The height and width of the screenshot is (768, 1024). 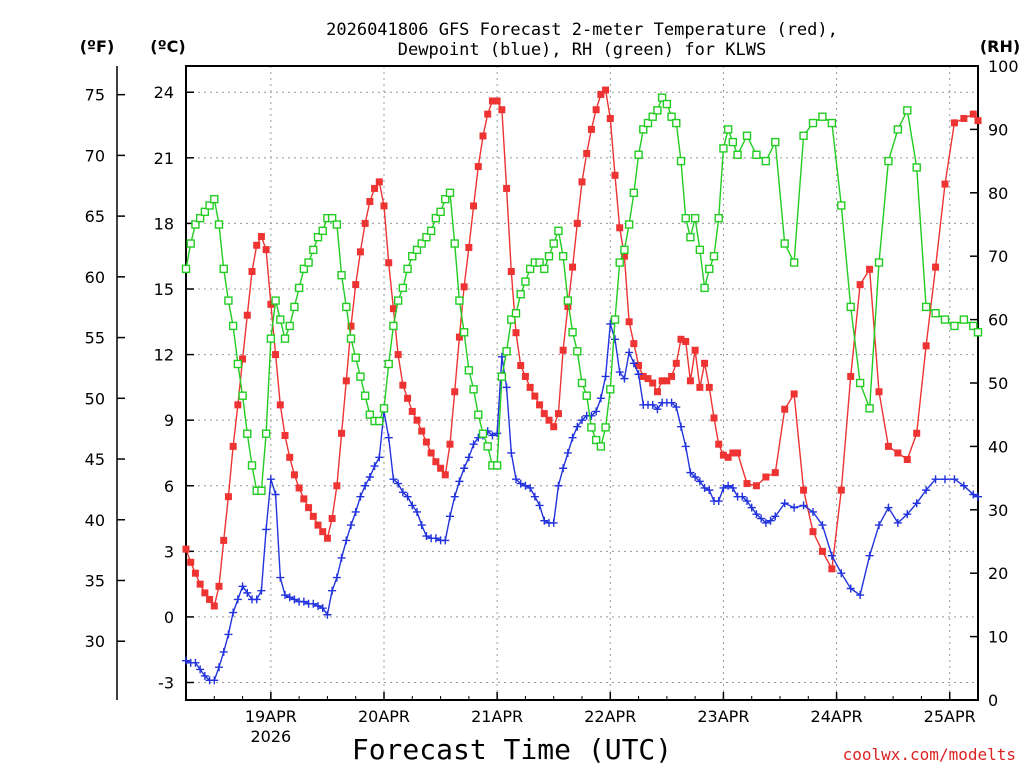 I want to click on rh-tick-label: 80, so click(x=998, y=193).